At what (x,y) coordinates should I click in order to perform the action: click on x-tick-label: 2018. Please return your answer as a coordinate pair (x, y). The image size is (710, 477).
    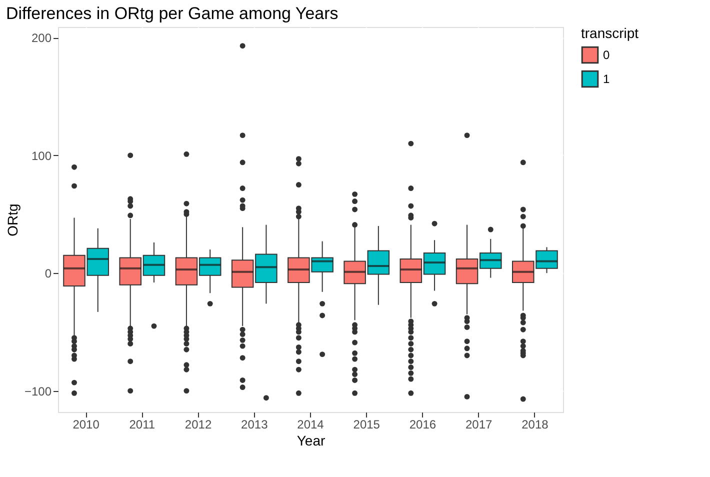
    Looking at the image, I should click on (535, 425).